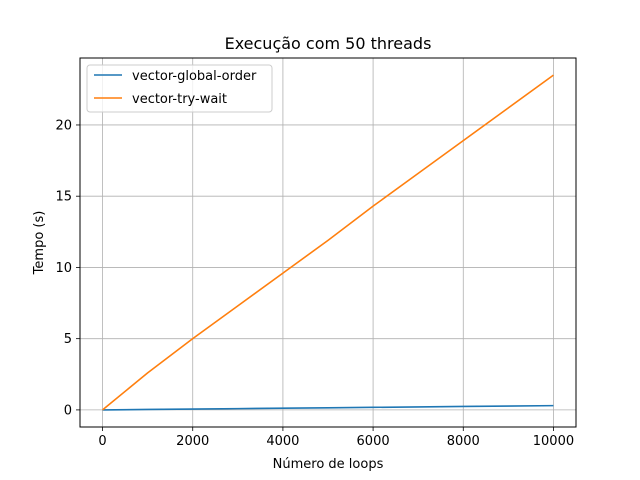 The height and width of the screenshot is (480, 640). Describe the element at coordinates (328, 407) in the screenshot. I see `series-line-vector-global-order` at that location.